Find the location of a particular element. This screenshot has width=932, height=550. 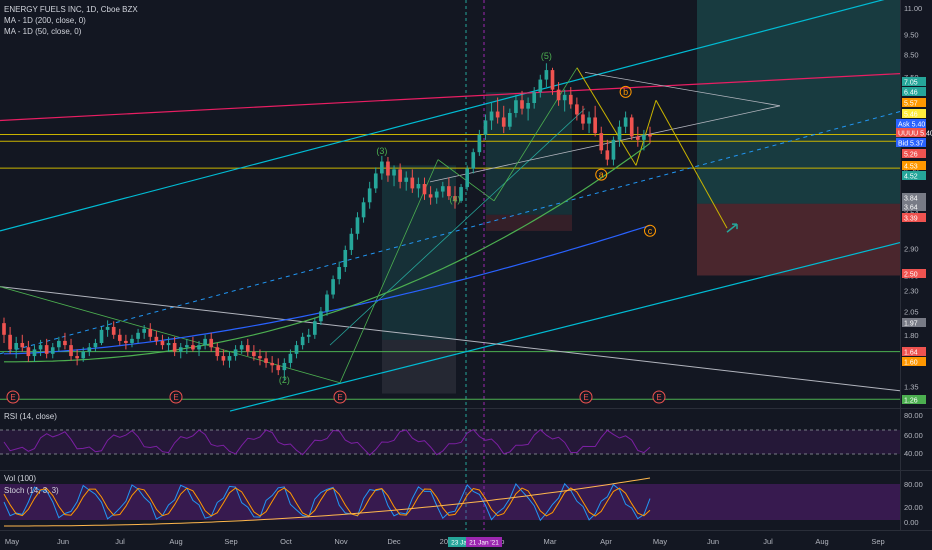

ma200-legend: MA - 1D (200, close, 0) is located at coordinates (45, 20).